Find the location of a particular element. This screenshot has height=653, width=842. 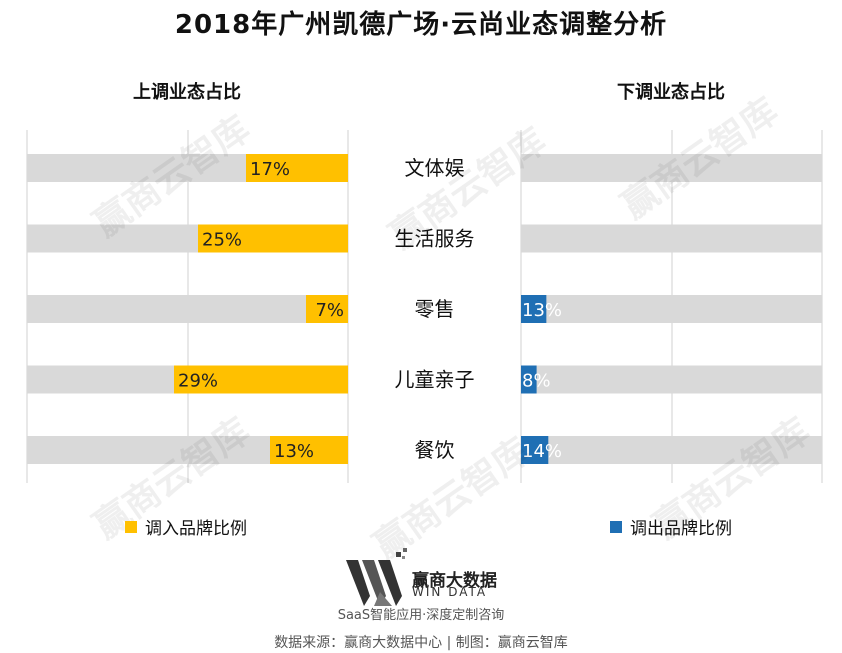

tagline: SaaS智能应用·深度定制咨询 is located at coordinates (421, 615).